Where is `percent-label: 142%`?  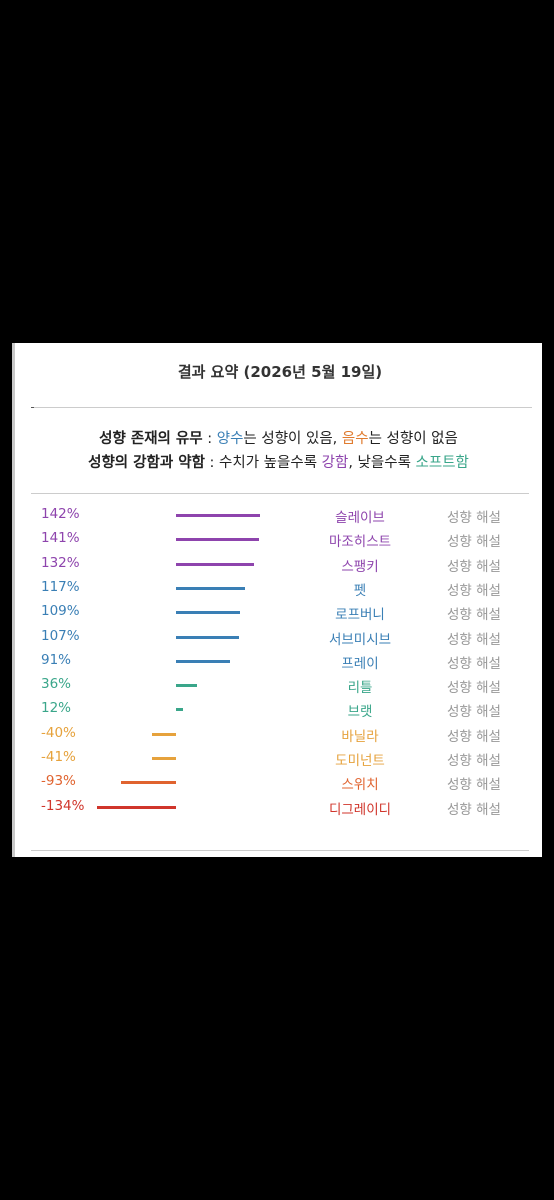 percent-label: 142% is located at coordinates (60, 514).